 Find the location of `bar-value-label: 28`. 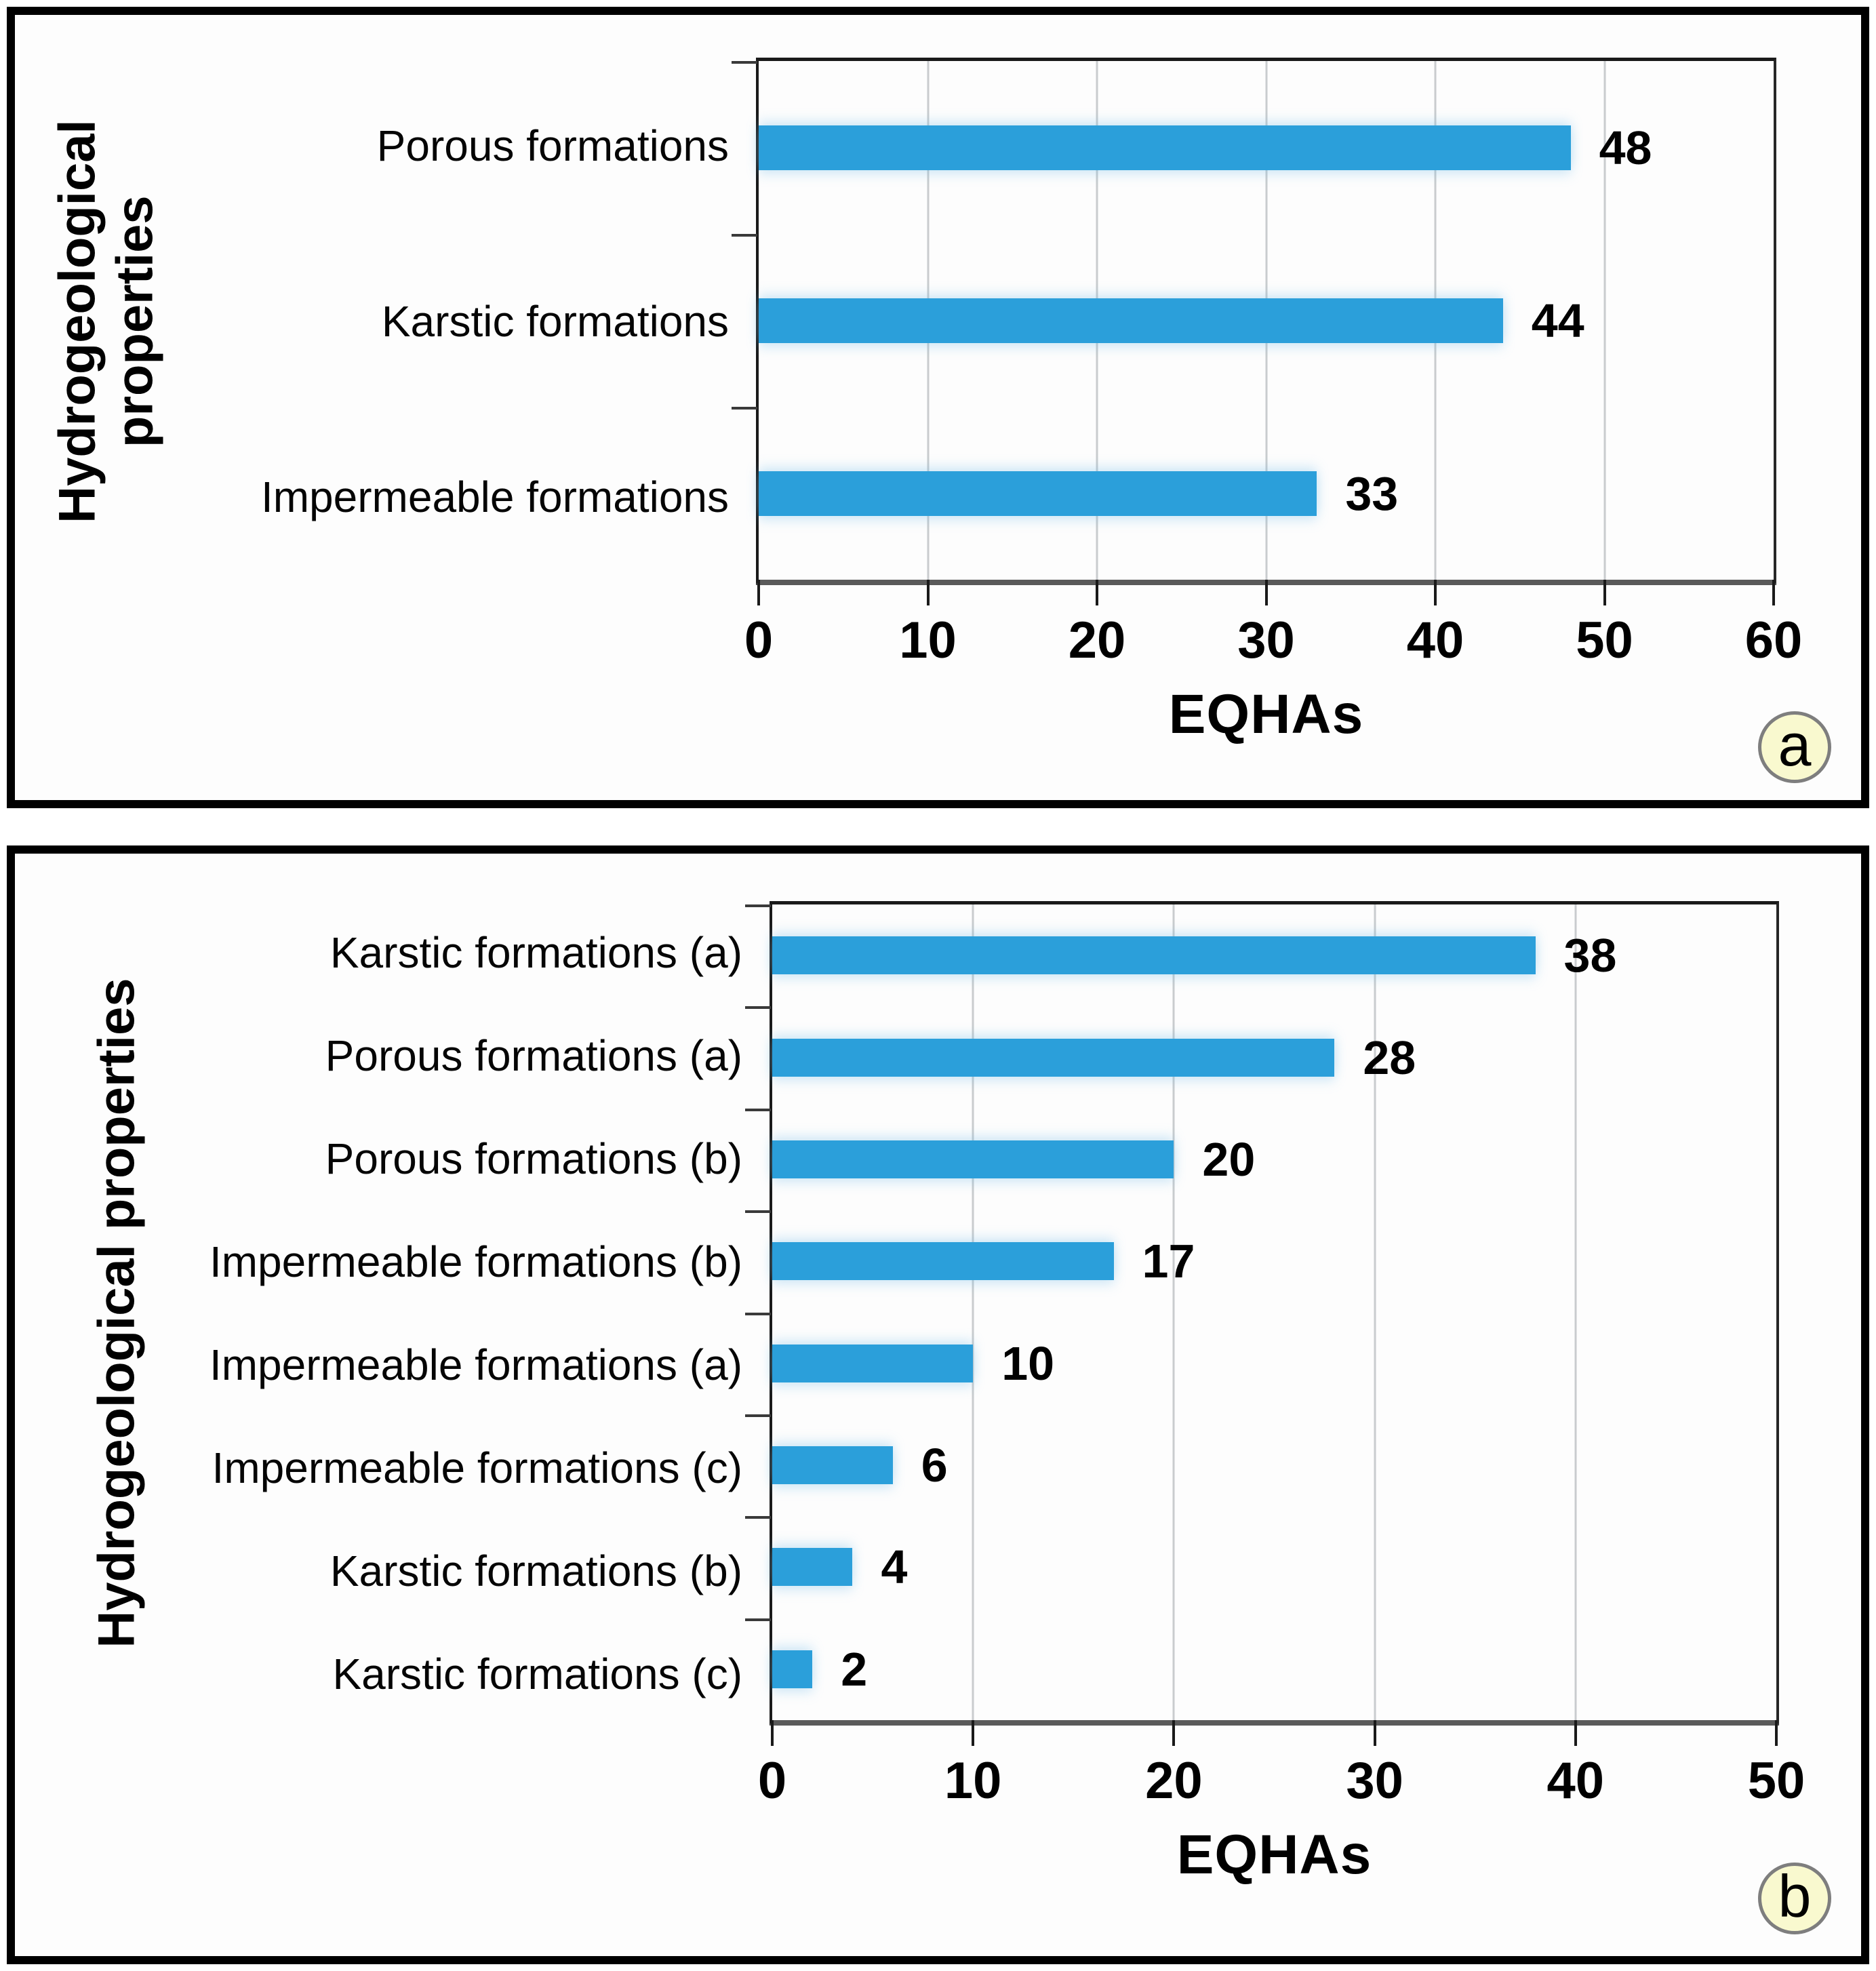

bar-value-label: 28 is located at coordinates (1390, 1057).